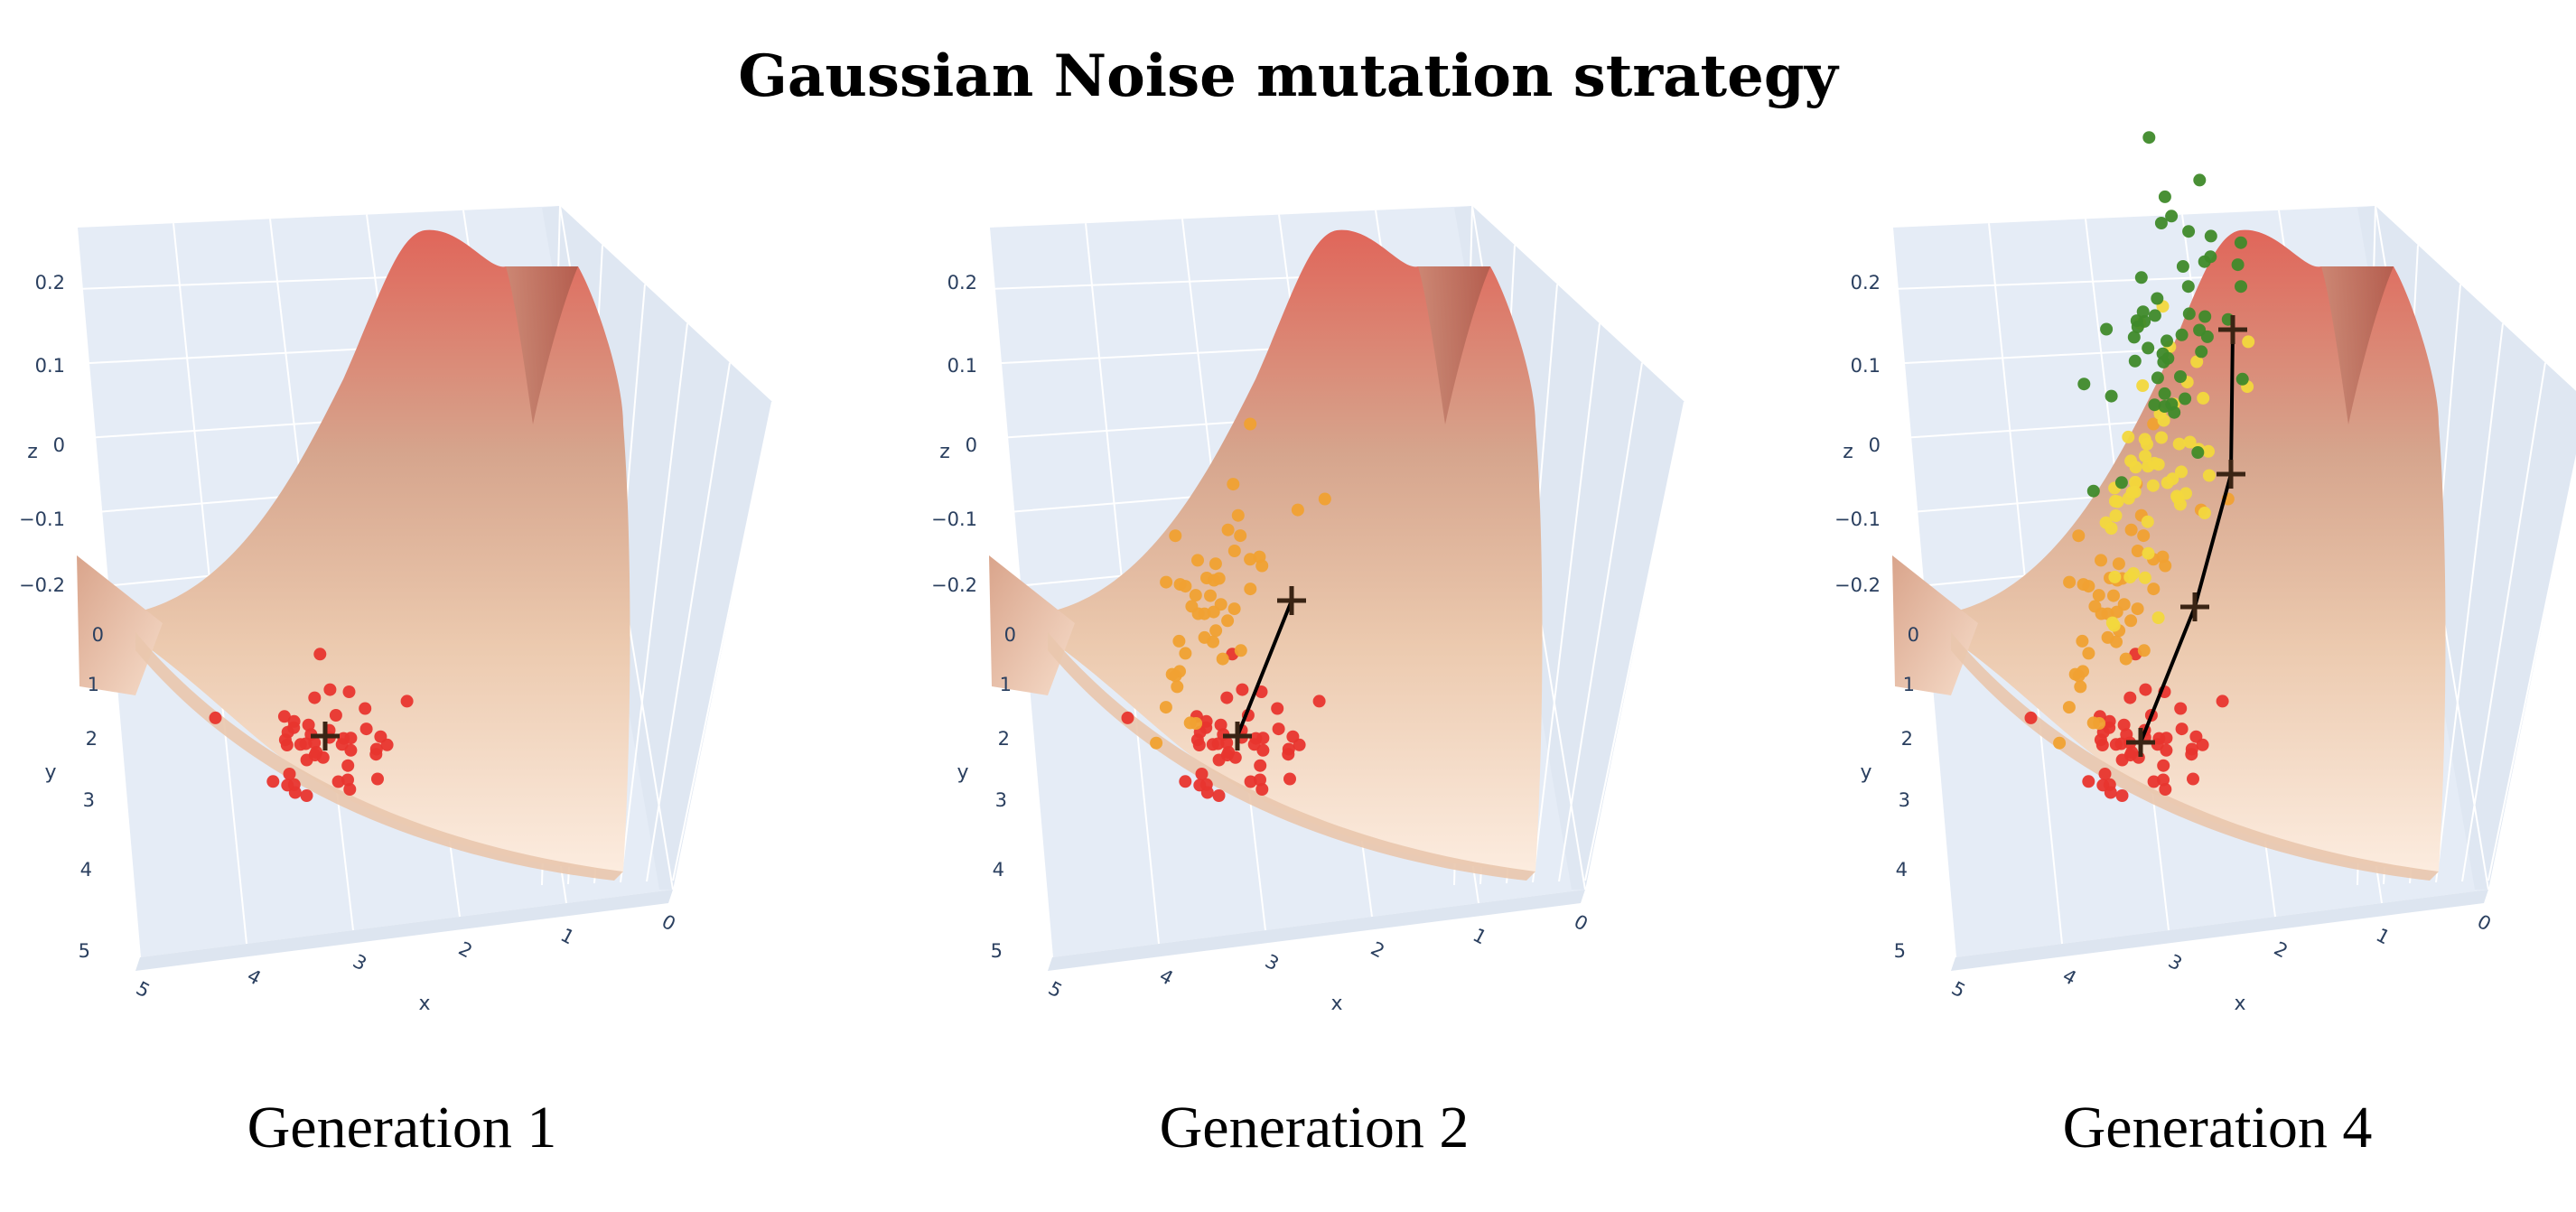 The width and height of the screenshot is (2576, 1212). I want to click on z-tick-label: −0.1, so click(954, 519).